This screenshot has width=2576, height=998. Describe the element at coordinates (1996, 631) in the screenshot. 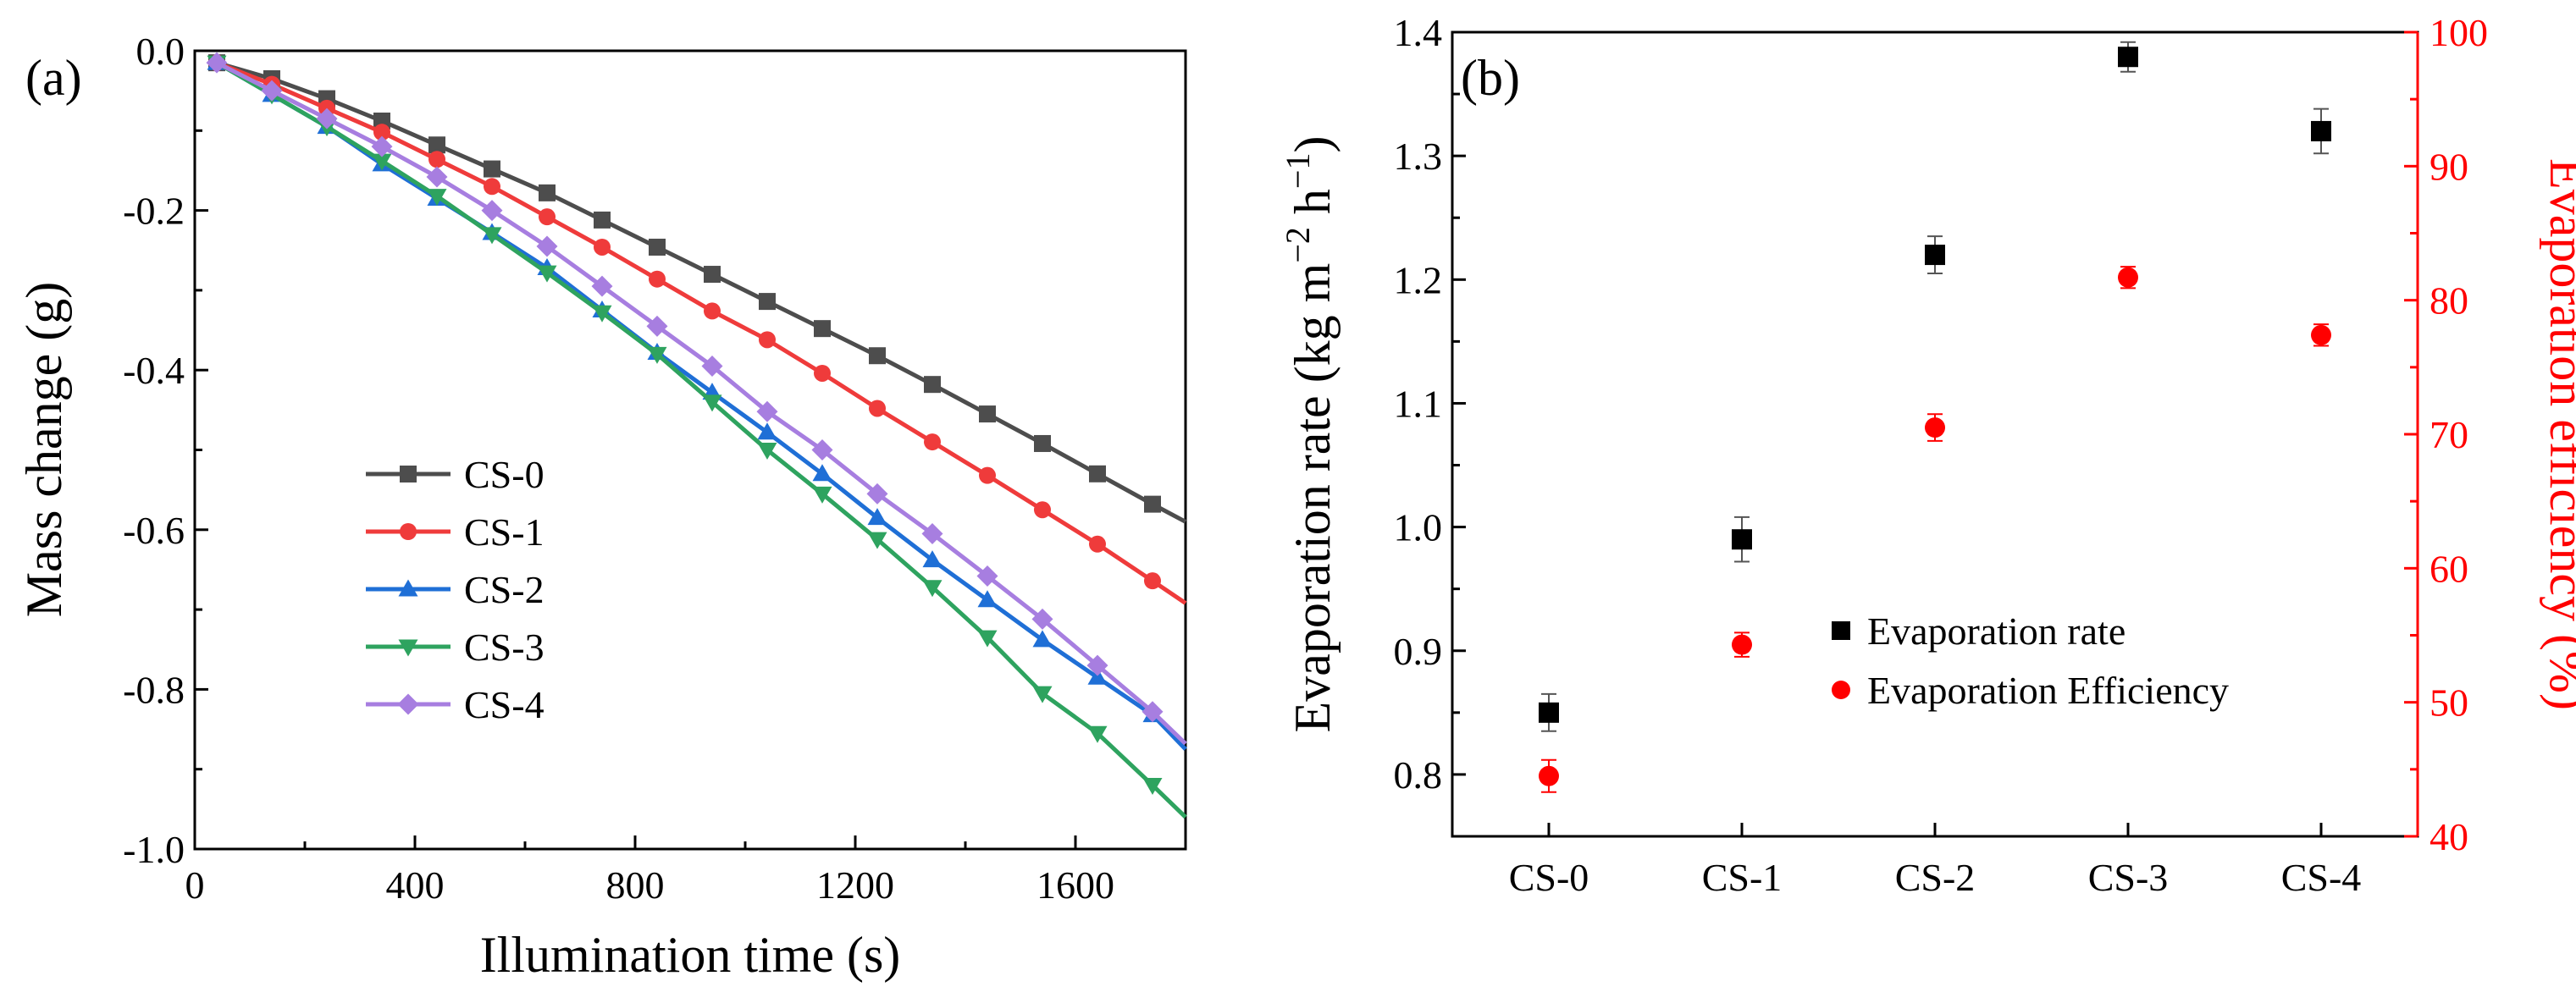

I see `panel-b-legend-label: Evaporation rate` at that location.